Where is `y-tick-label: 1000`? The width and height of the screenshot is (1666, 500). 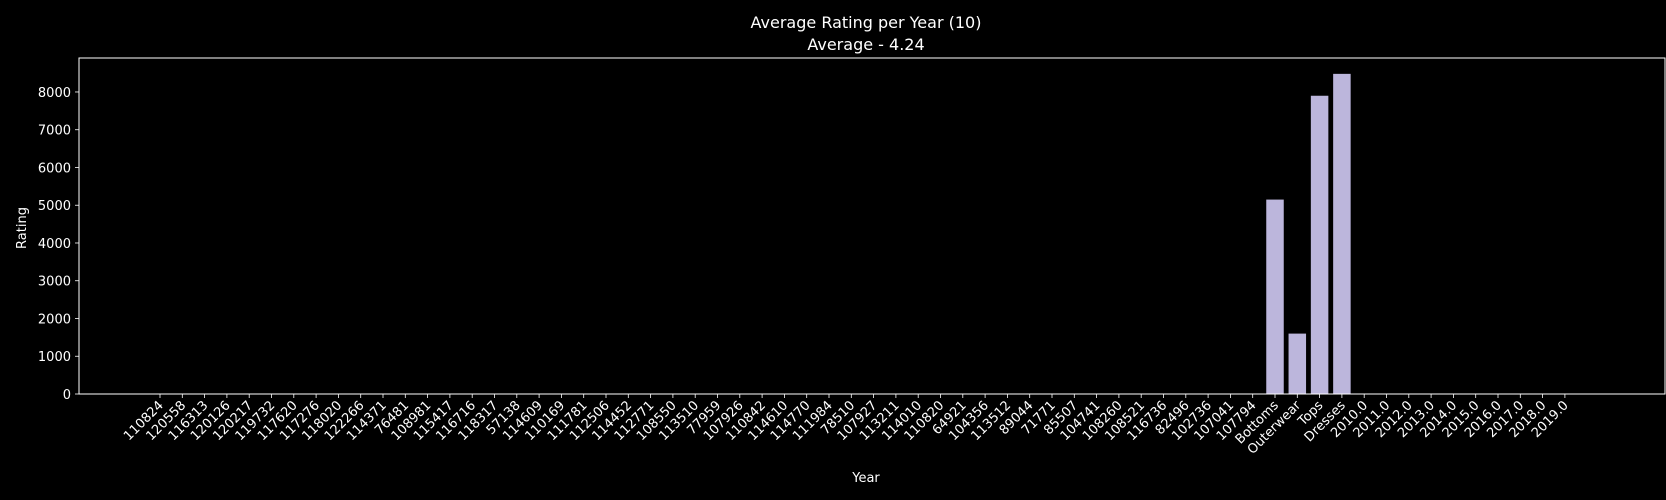
y-tick-label: 1000 is located at coordinates (54, 357).